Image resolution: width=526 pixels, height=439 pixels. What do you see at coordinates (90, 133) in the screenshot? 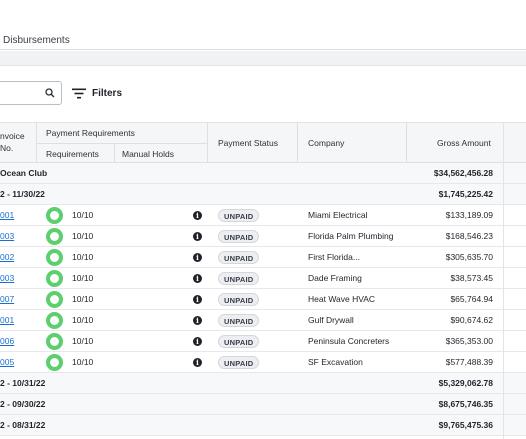
I see `header-payment-requirements: Payment Requirements` at bounding box center [90, 133].